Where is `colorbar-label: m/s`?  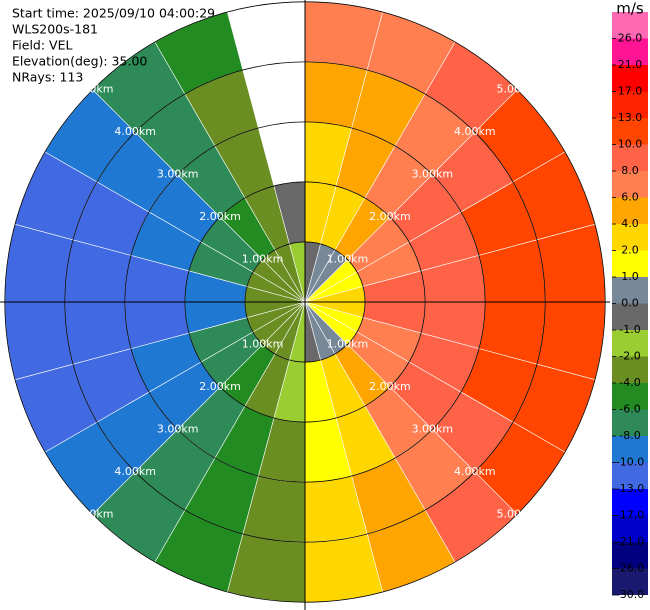 colorbar-label: m/s is located at coordinates (630, 9).